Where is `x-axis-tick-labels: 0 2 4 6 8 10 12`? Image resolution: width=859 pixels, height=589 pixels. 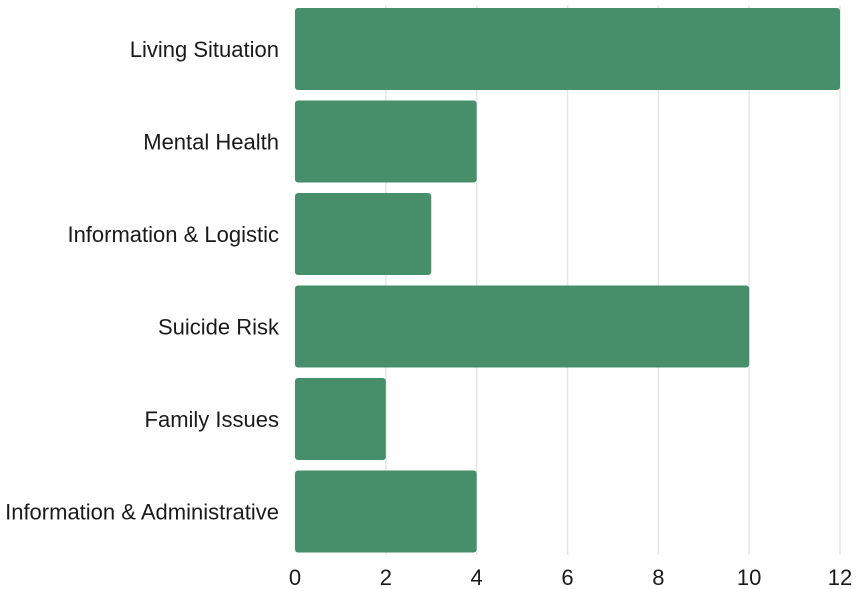
x-axis-tick-labels: 0 2 4 6 8 10 12 is located at coordinates (570, 577).